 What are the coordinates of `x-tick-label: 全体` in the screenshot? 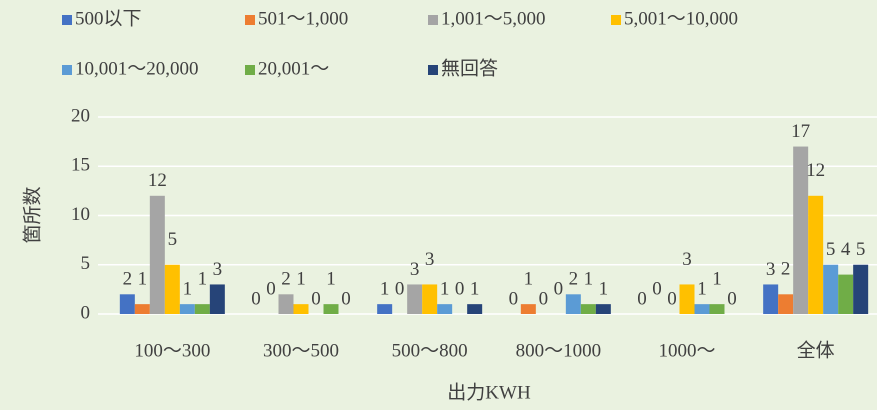 It's located at (816, 350).